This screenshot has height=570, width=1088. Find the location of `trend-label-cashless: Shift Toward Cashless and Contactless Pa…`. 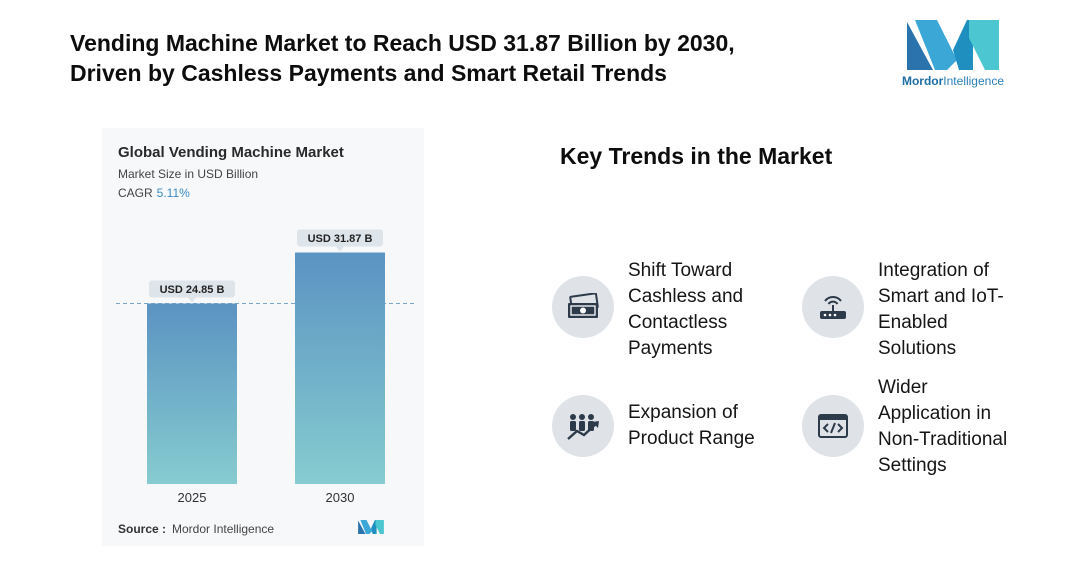

trend-label-cashless: Shift Toward Cashless and Contactless Pa… is located at coordinates (686, 309).